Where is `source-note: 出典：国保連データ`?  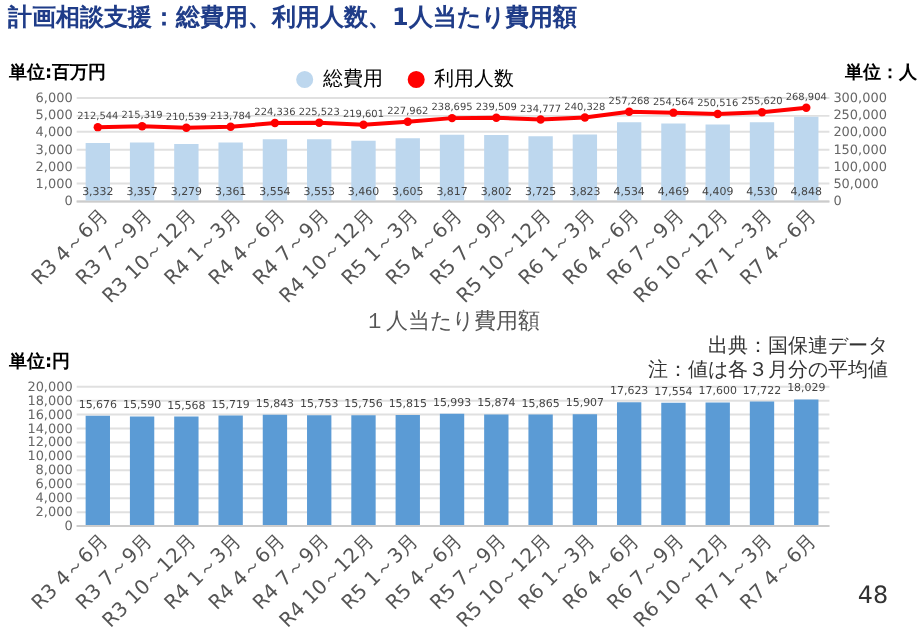
source-note: 出典：国保連データ is located at coordinates (798, 345).